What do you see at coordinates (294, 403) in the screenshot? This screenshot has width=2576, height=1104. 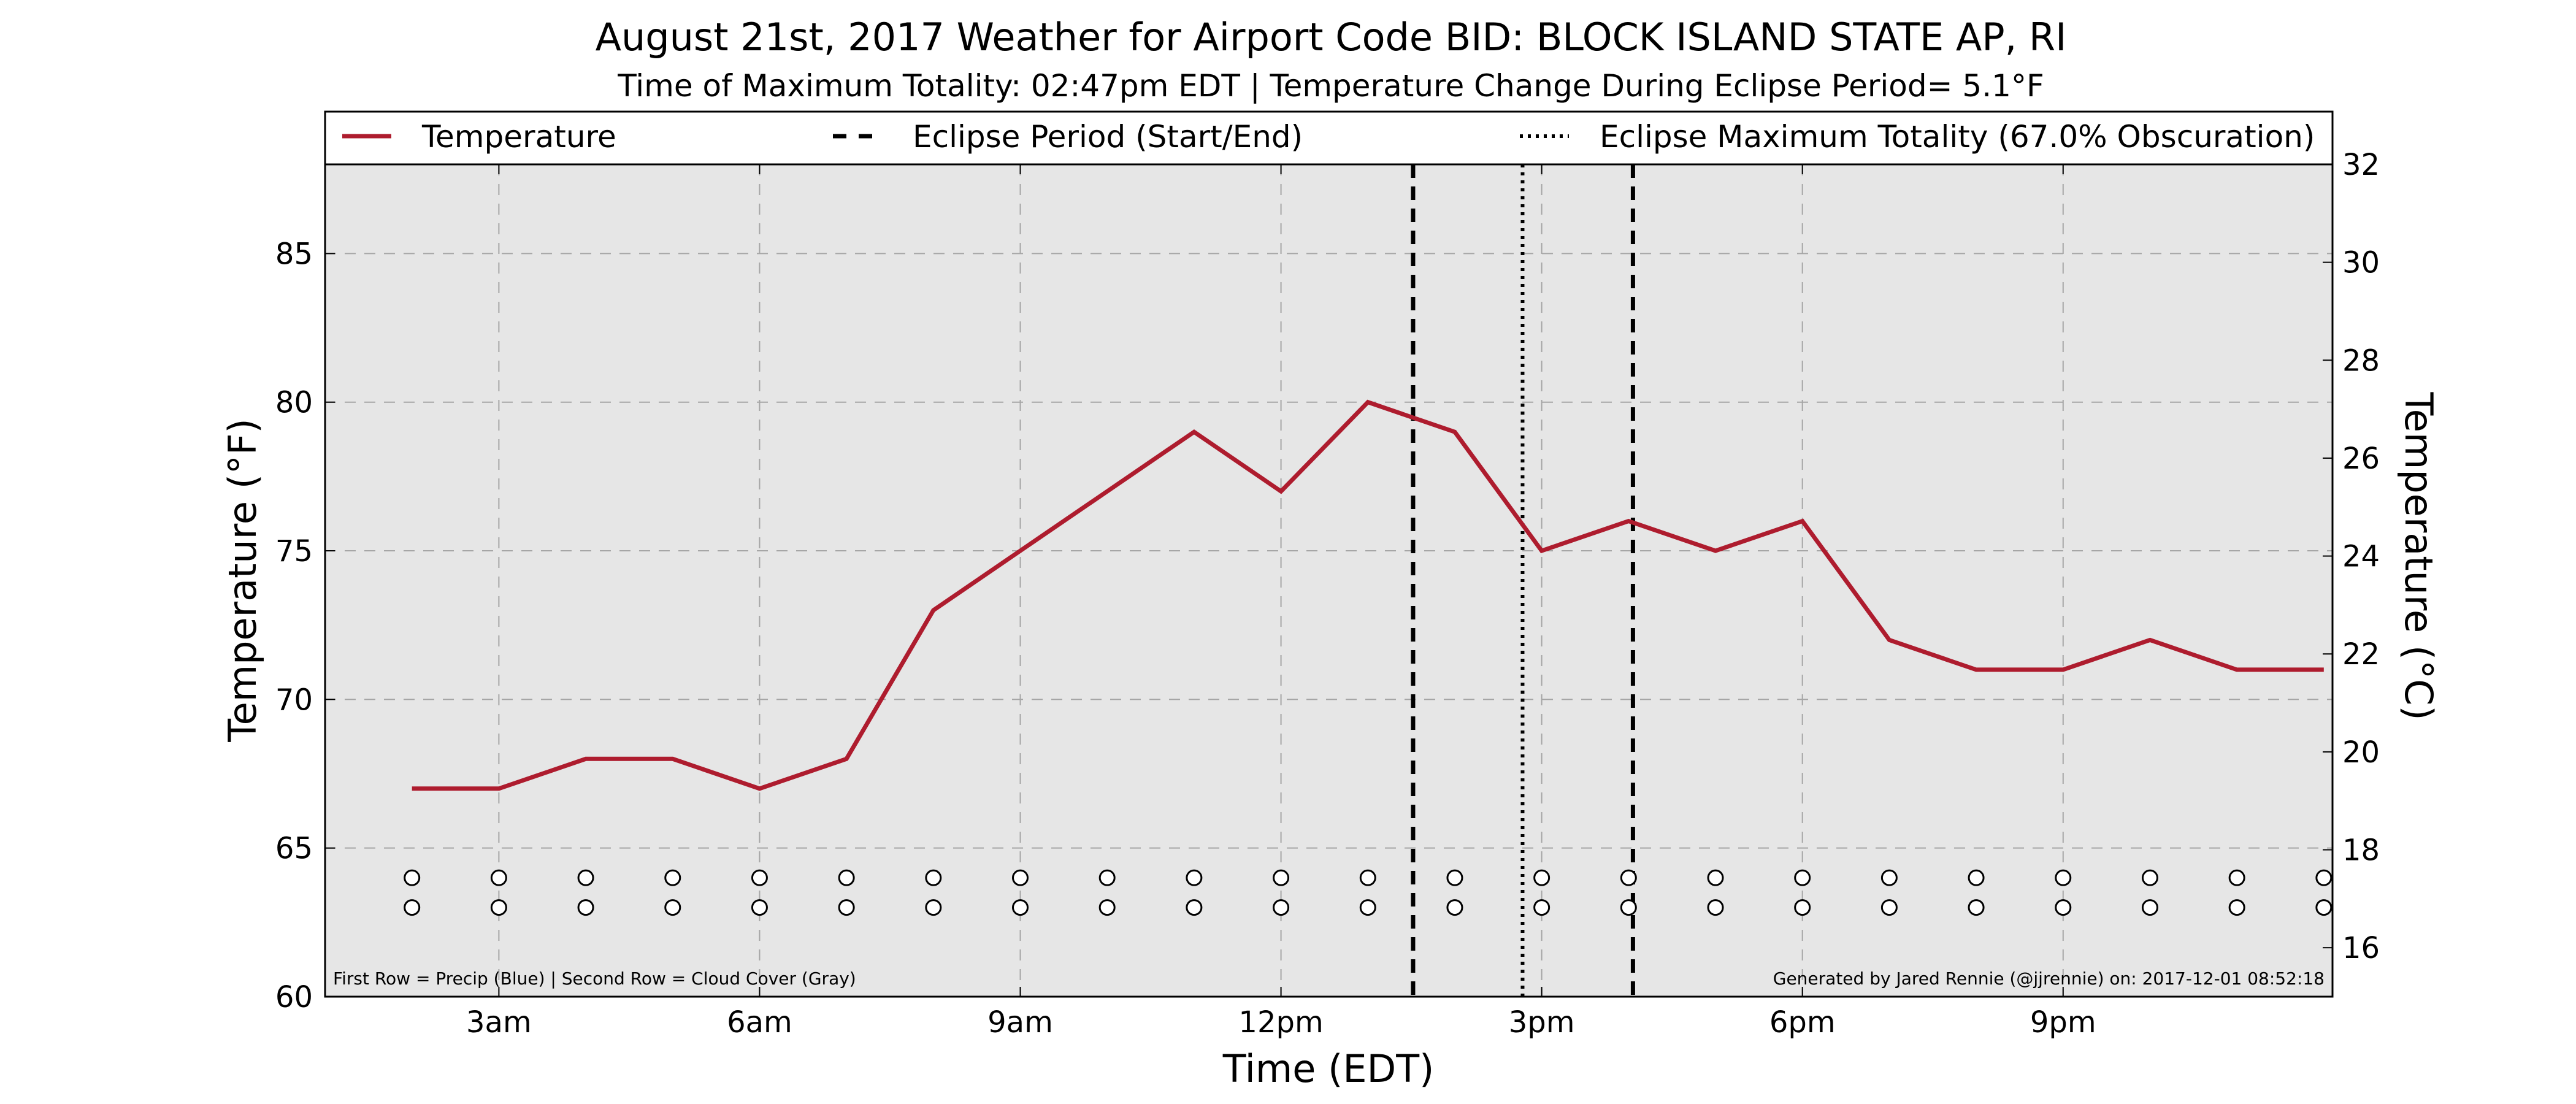 I see `y-tick-label: 80` at bounding box center [294, 403].